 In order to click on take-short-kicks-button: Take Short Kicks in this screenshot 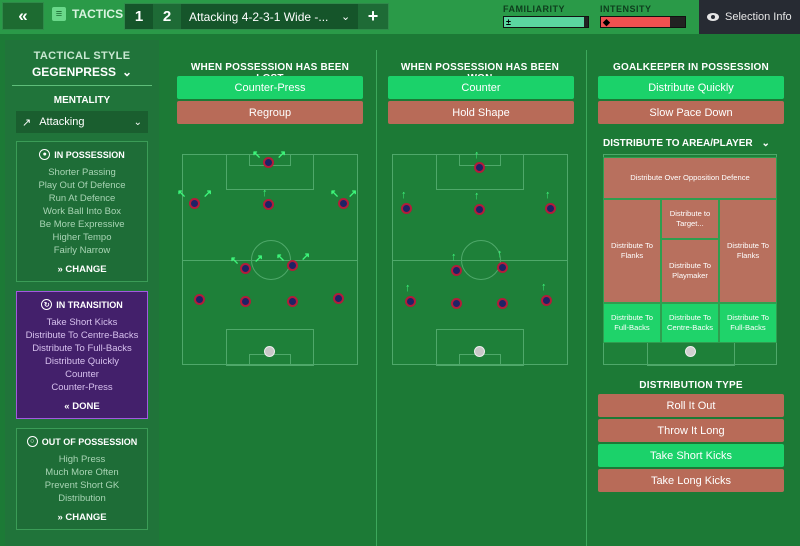, I will do `click(691, 455)`.